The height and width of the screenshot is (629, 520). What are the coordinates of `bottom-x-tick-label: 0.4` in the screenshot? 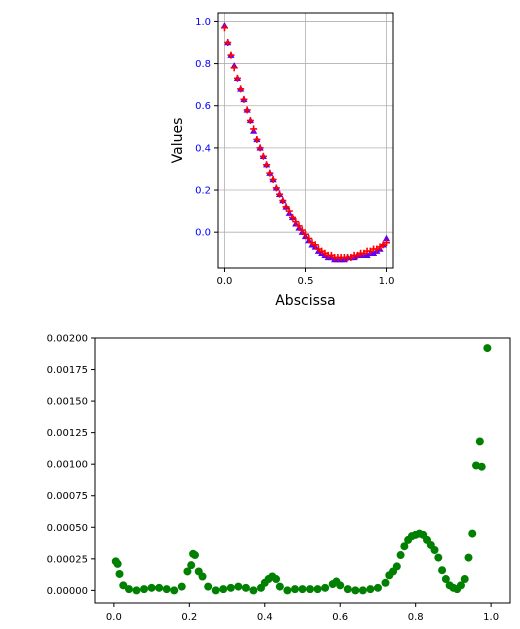 It's located at (265, 617).